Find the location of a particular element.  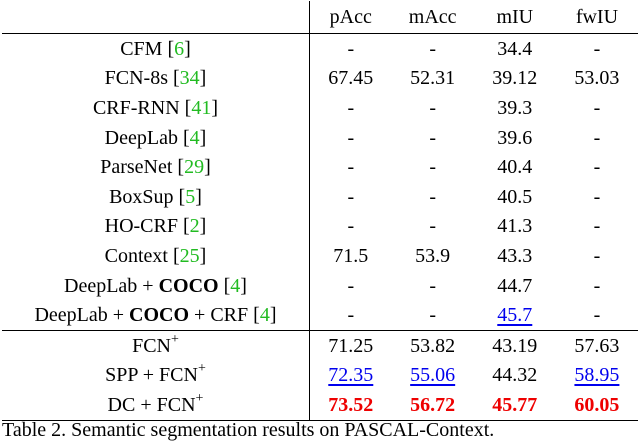

method-suffix: + CRF is located at coordinates (219, 315).